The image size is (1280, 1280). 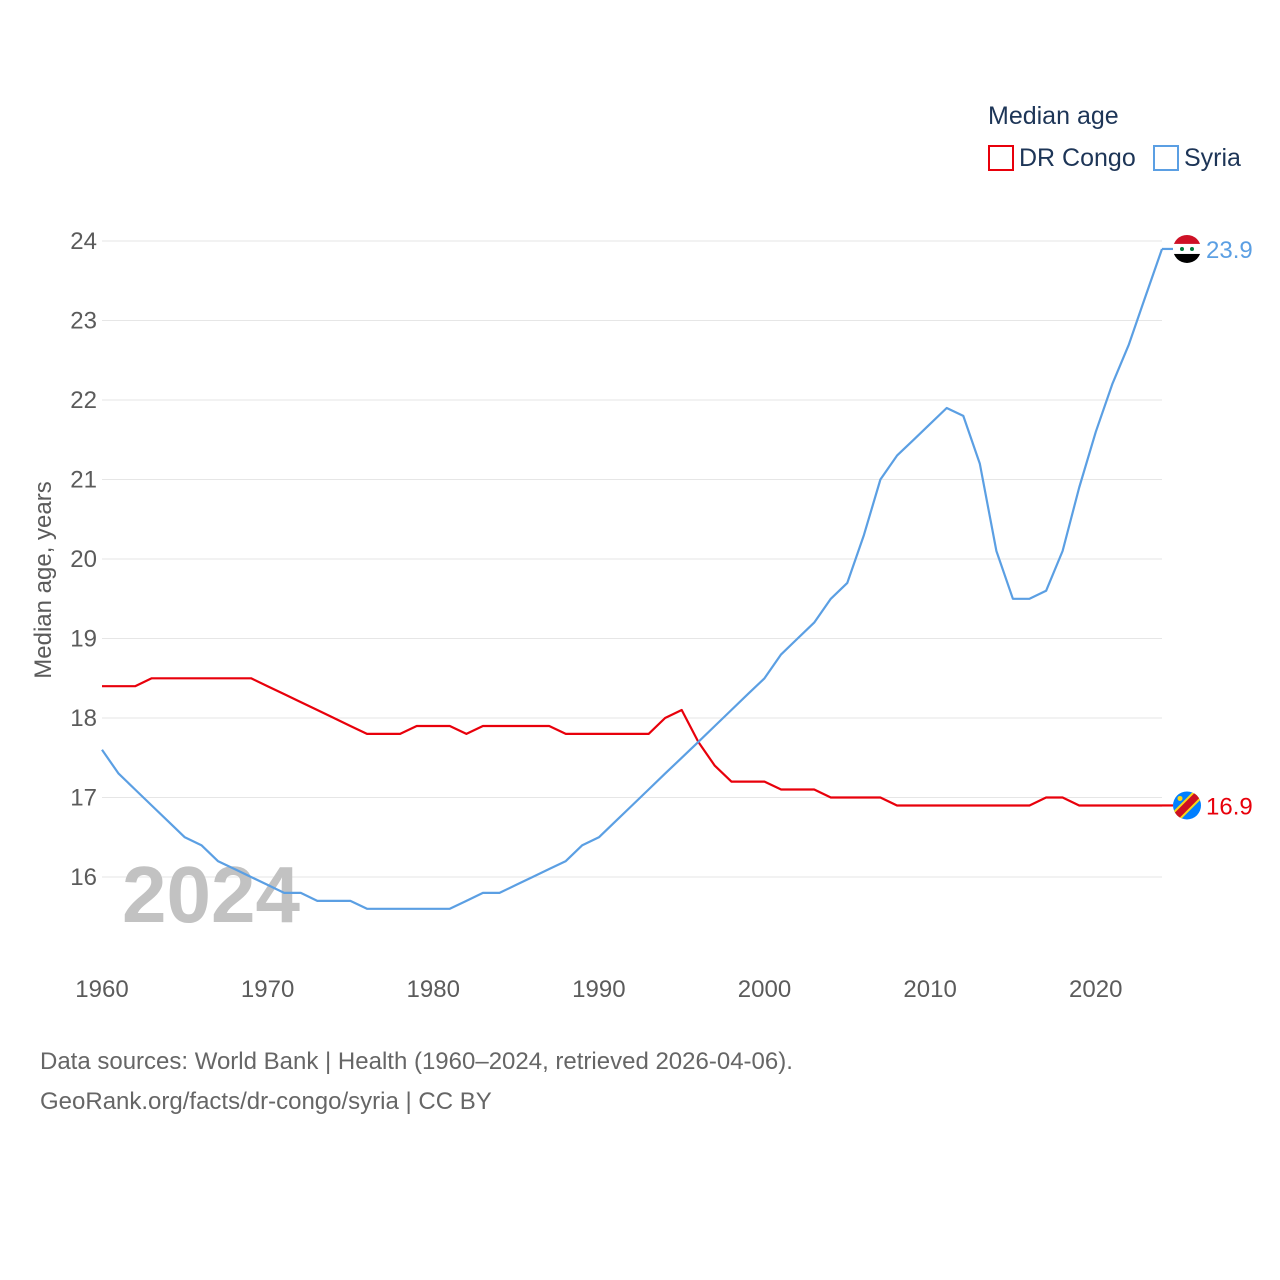 What do you see at coordinates (764, 989) in the screenshot?
I see `x-tick-label-2000: 2000` at bounding box center [764, 989].